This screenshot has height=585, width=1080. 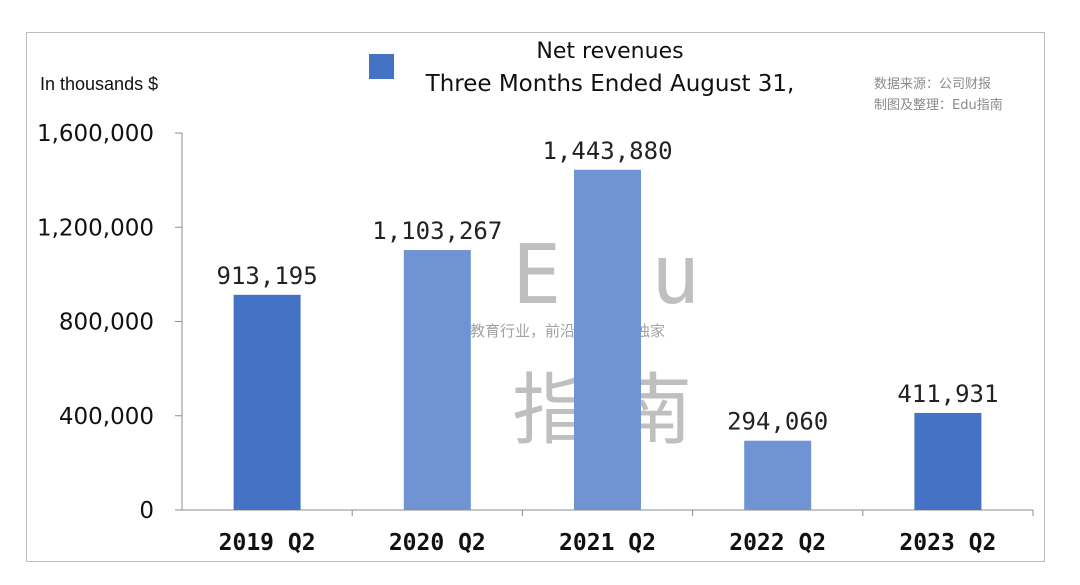 What do you see at coordinates (947, 543) in the screenshot?
I see `x-tick-label: 2023 Q2` at bounding box center [947, 543].